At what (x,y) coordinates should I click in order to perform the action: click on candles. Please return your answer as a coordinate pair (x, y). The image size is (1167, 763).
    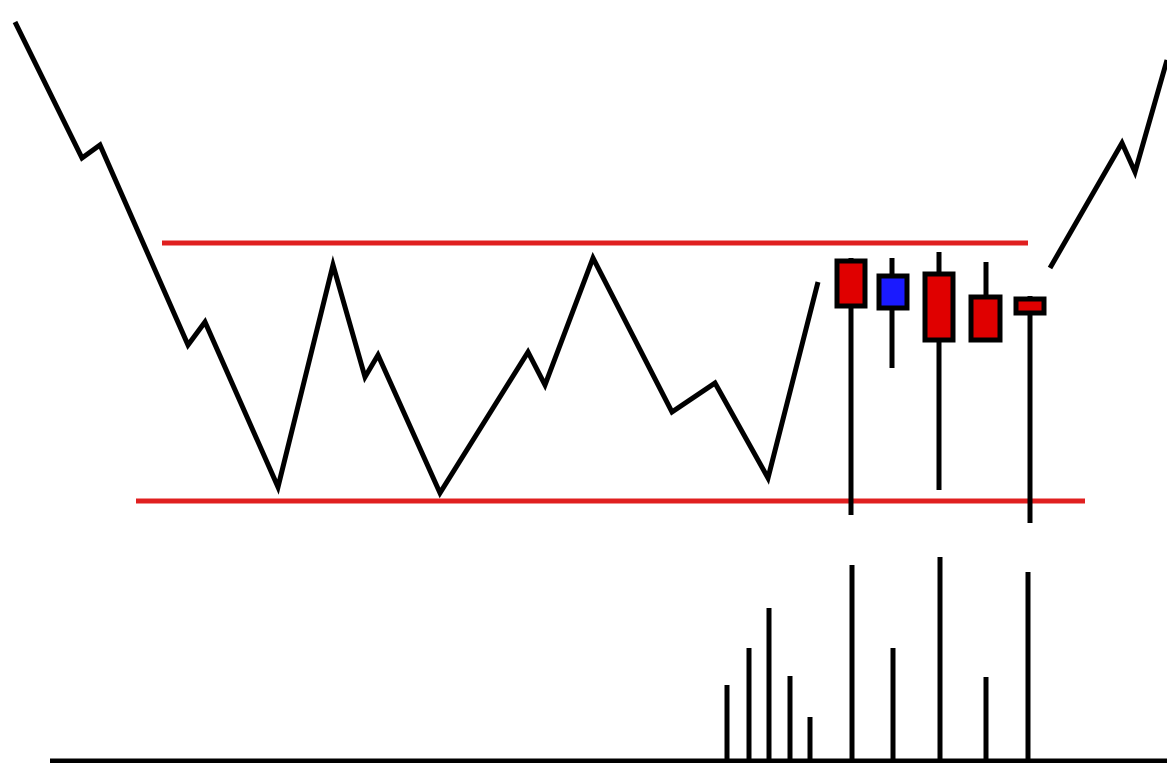
    Looking at the image, I should click on (940, 387).